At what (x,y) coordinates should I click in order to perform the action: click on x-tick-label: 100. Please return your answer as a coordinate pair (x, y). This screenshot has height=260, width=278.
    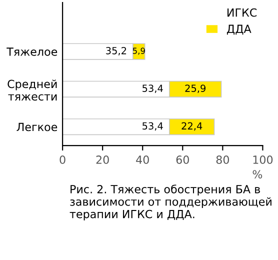
    Looking at the image, I should click on (263, 160).